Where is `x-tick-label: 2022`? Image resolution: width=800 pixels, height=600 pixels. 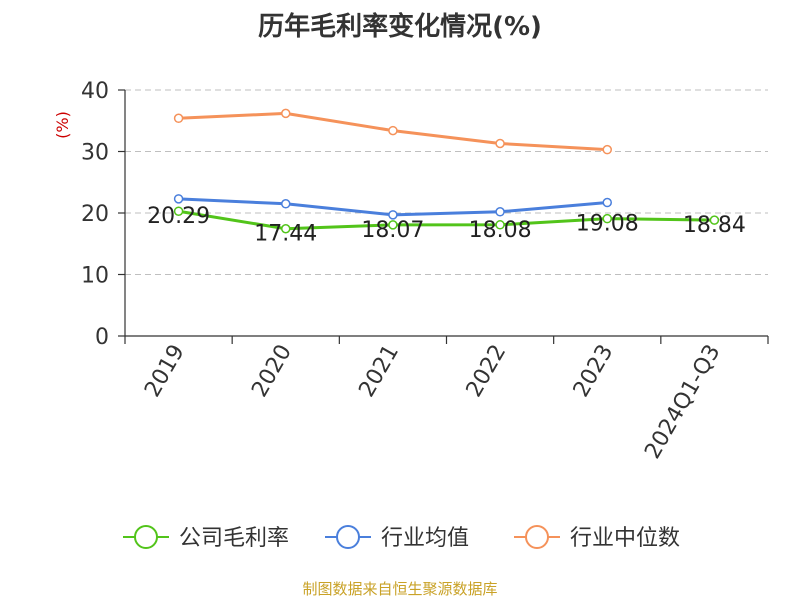 x-tick-label: 2022 is located at coordinates (487, 371).